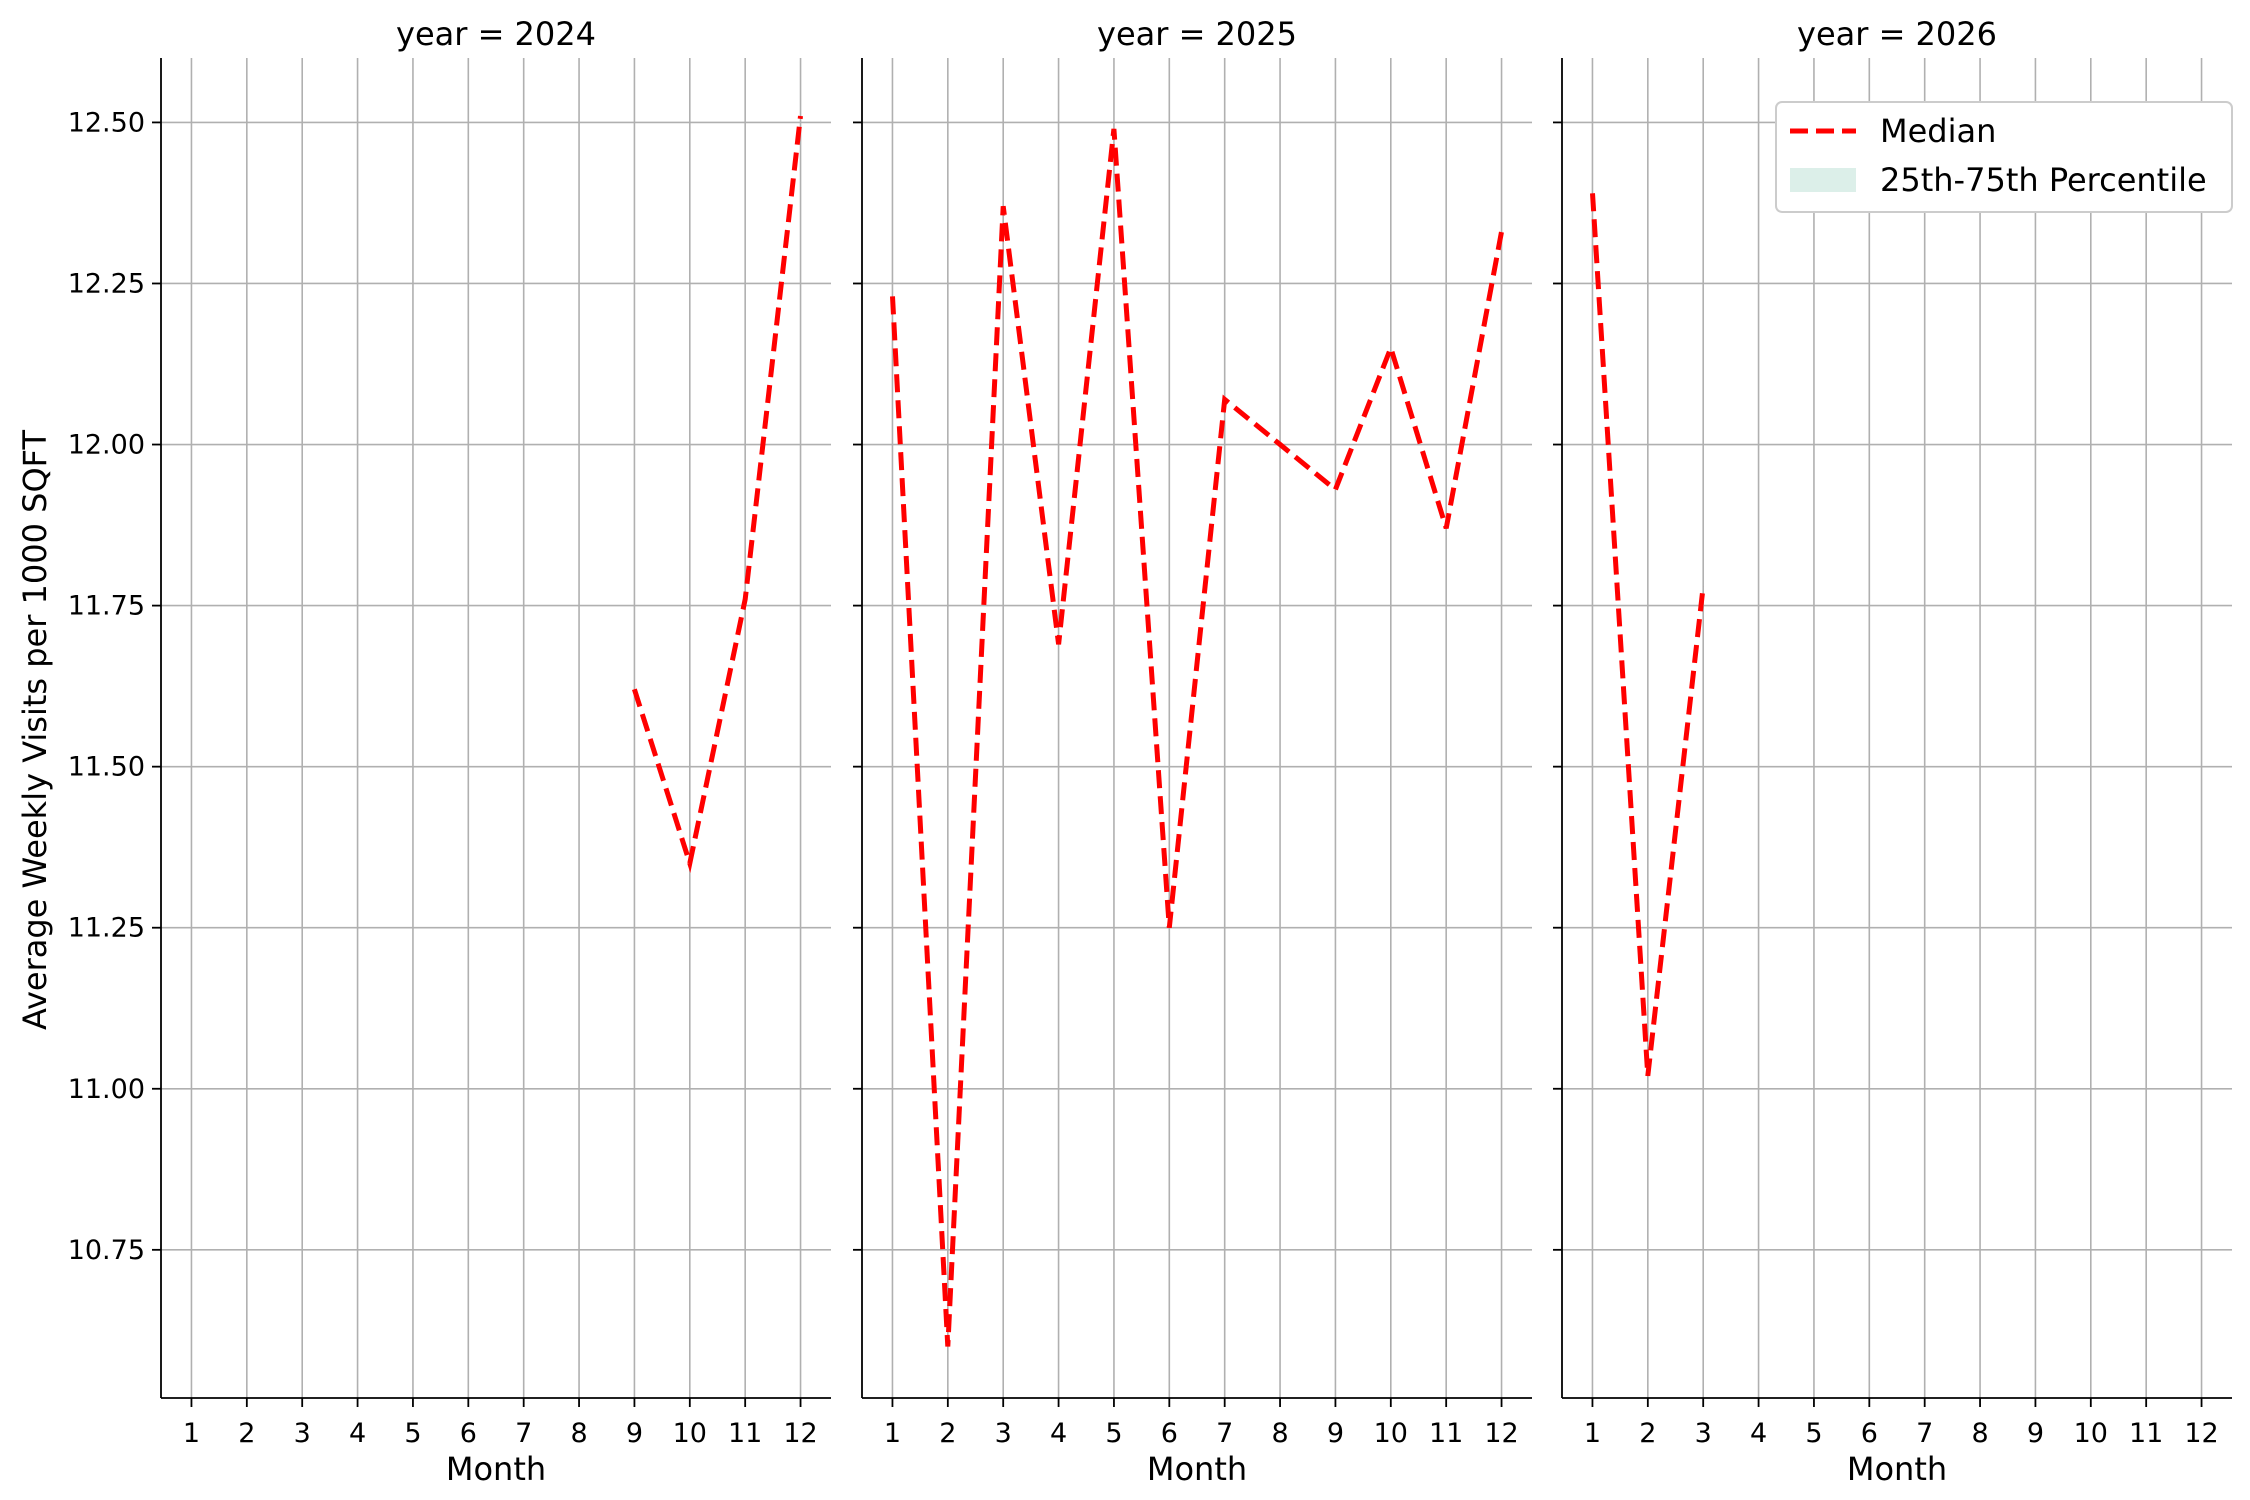 Image resolution: width=2250 pixels, height=1500 pixels. Describe the element at coordinates (106, 928) in the screenshot. I see `y-tick-label: 11.25` at that location.